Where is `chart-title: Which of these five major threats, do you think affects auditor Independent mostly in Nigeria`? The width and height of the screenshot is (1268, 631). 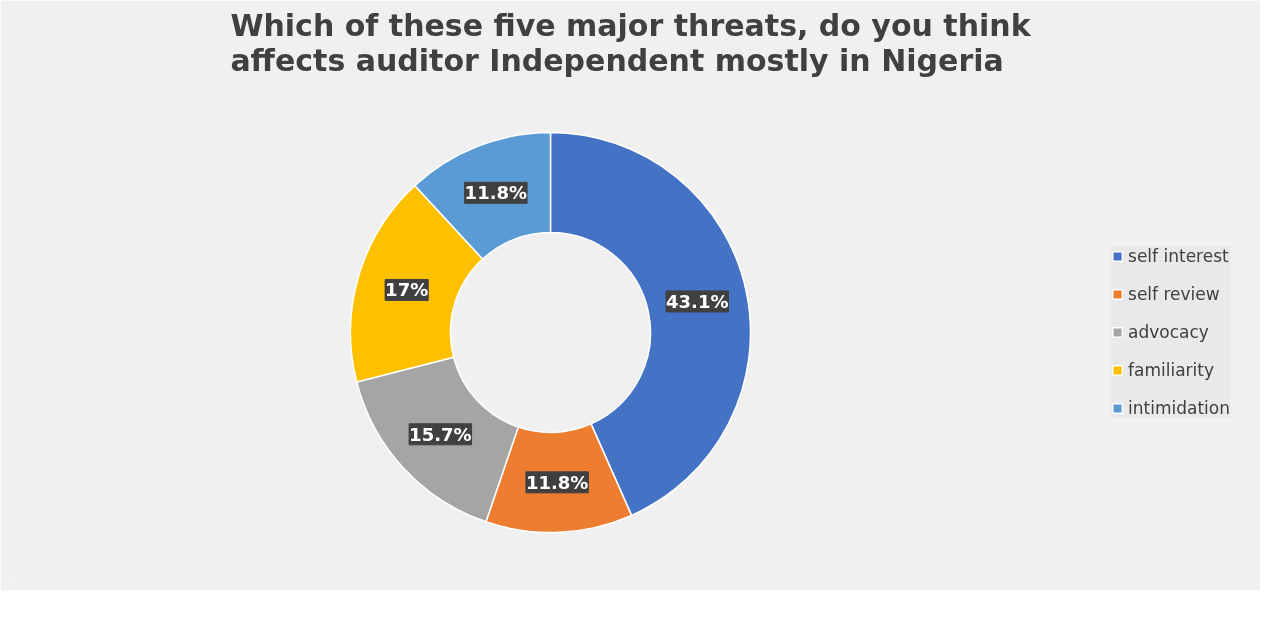
chart-title: Which of these five major threats, do you think affects auditor Independent mostly in Nigeria is located at coordinates (631, 42).